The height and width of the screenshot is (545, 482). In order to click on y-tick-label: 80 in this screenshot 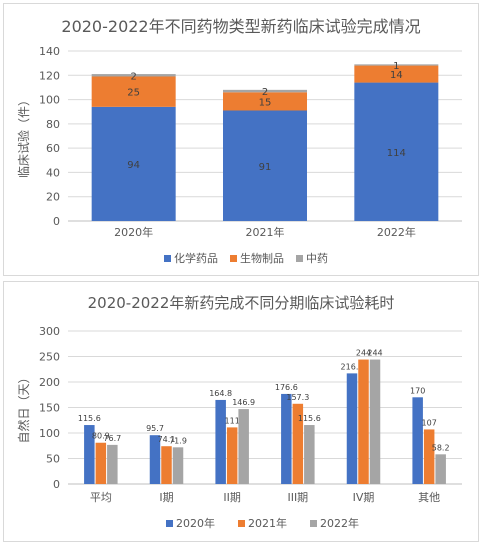, I will do `click(53, 124)`.